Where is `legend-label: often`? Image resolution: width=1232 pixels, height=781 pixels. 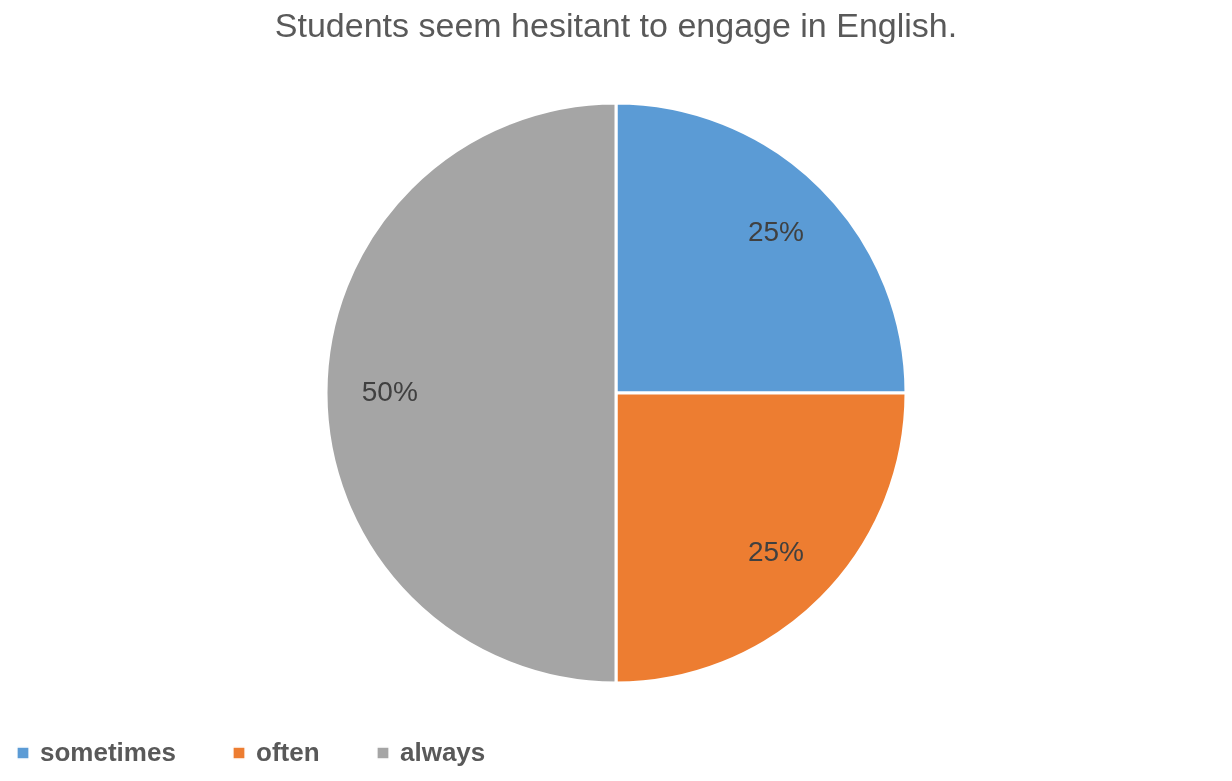 legend-label: often is located at coordinates (288, 752).